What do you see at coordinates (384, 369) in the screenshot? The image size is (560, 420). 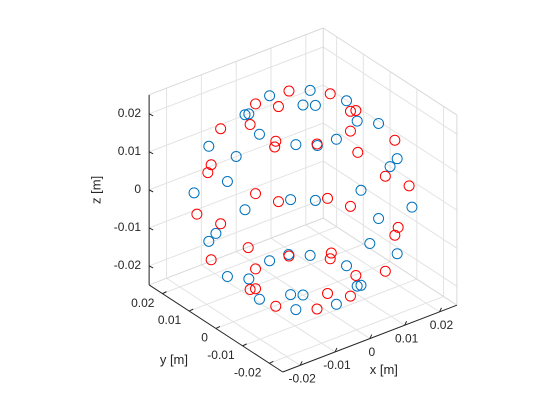 I see `x-axis-label: x [m]` at bounding box center [384, 369].